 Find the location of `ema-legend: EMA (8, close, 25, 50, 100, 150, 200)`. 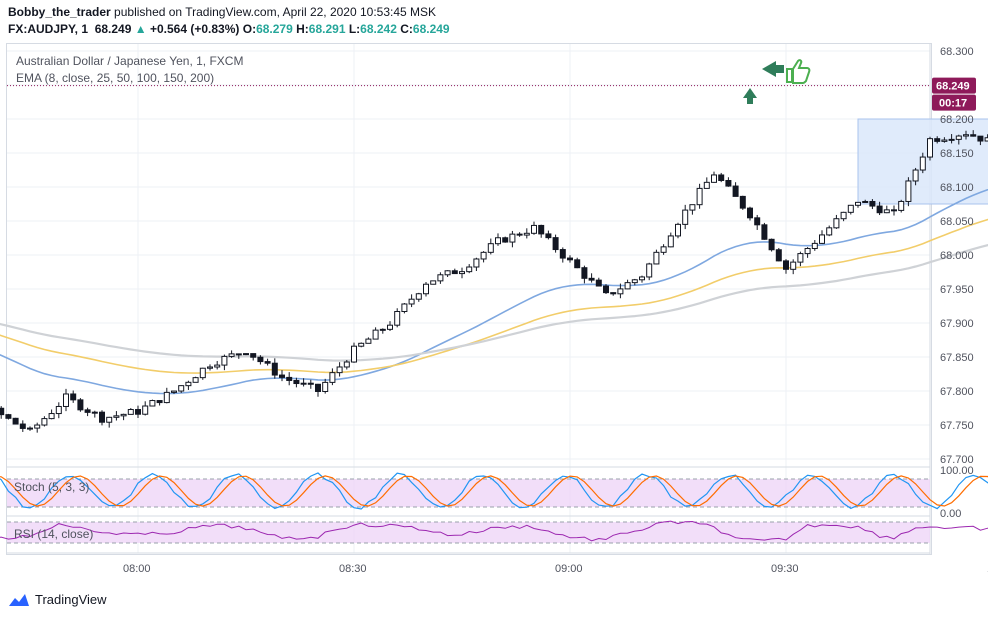

ema-legend: EMA (8, close, 25, 50, 100, 150, 200) is located at coordinates (115, 78).